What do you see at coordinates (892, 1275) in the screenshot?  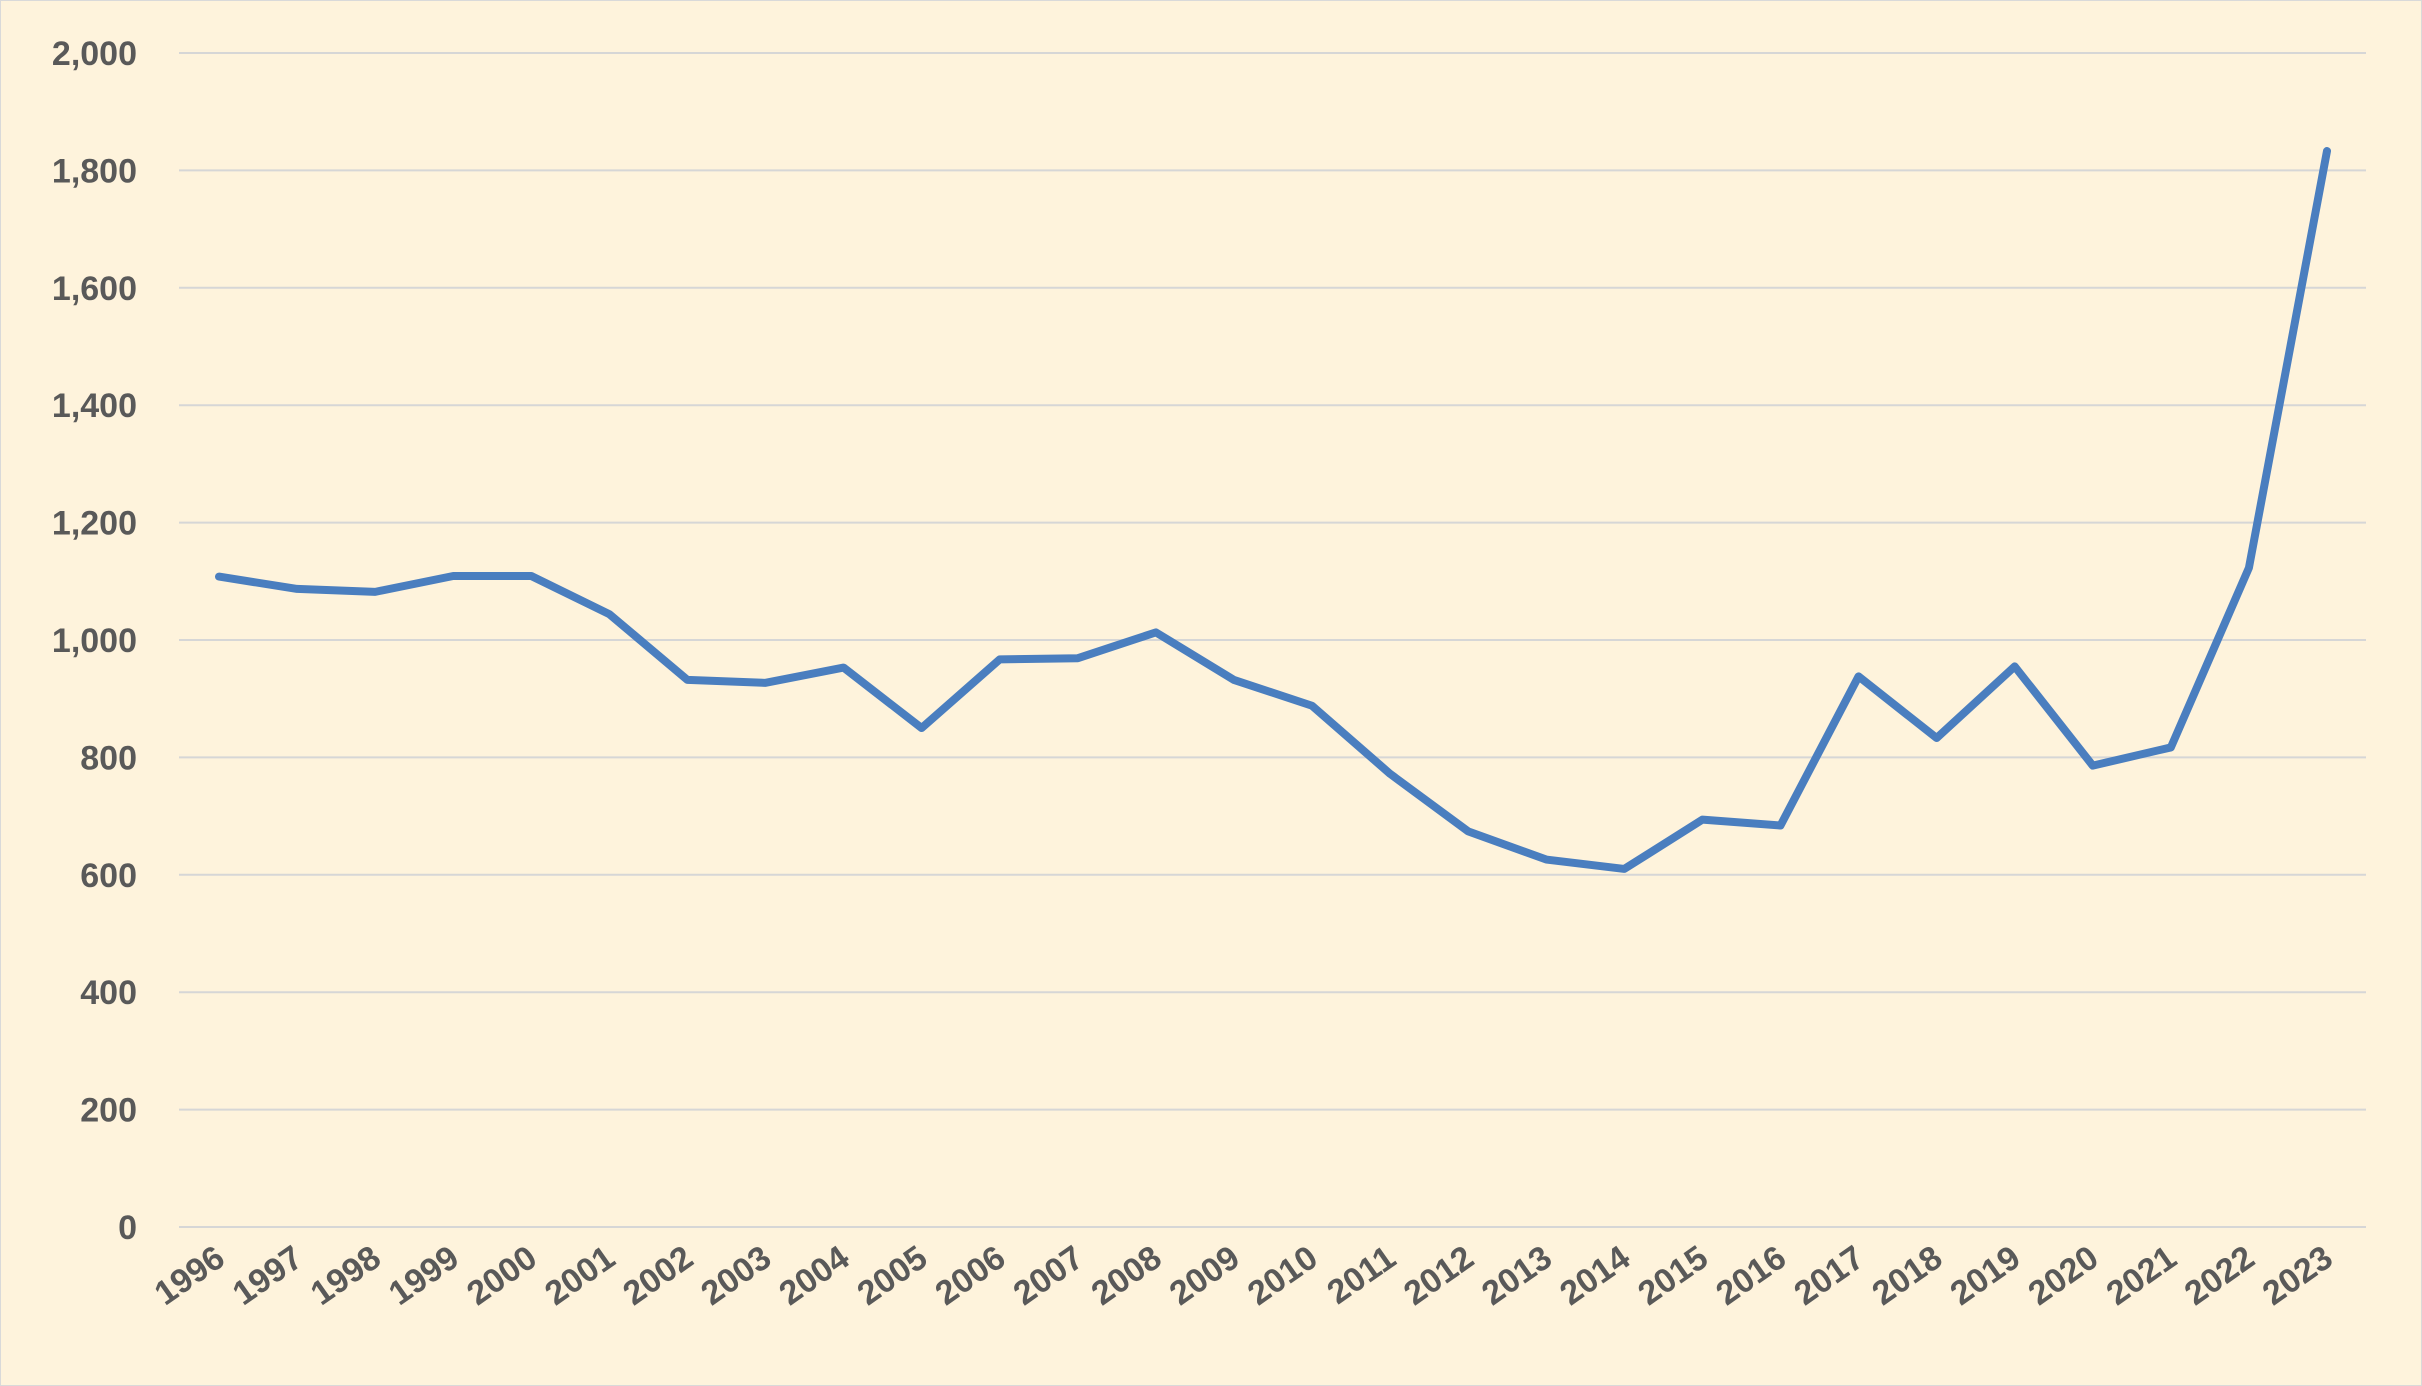 I see `x-tick-label: 2005` at bounding box center [892, 1275].